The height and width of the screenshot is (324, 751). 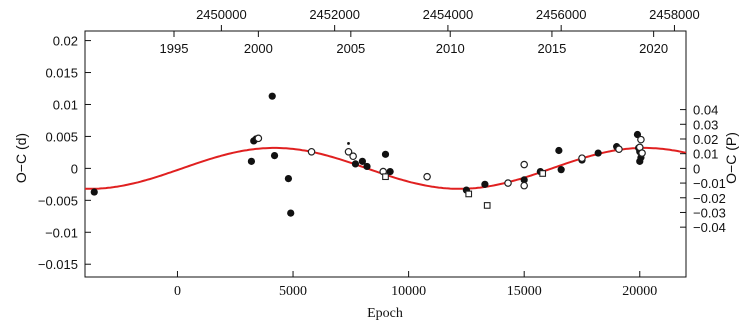 What do you see at coordinates (177, 291) in the screenshot?
I see `x-tick-label: 0` at bounding box center [177, 291].